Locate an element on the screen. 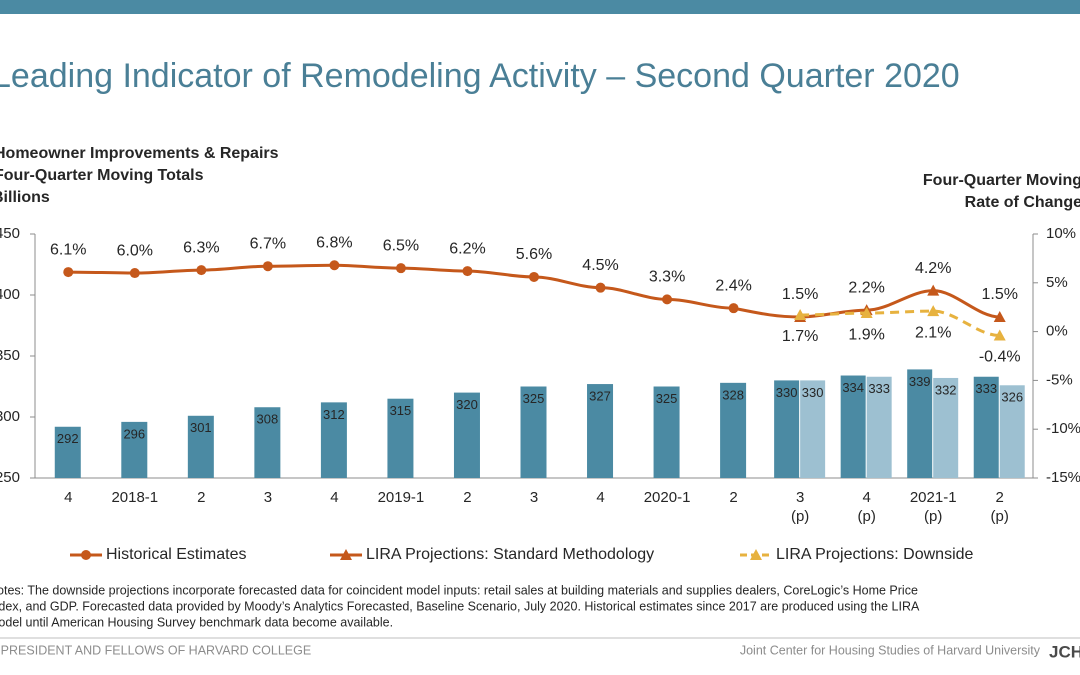 Image resolution: width=1080 pixels, height=675 pixels. y2-tick-label: -10% is located at coordinates (1063, 428).